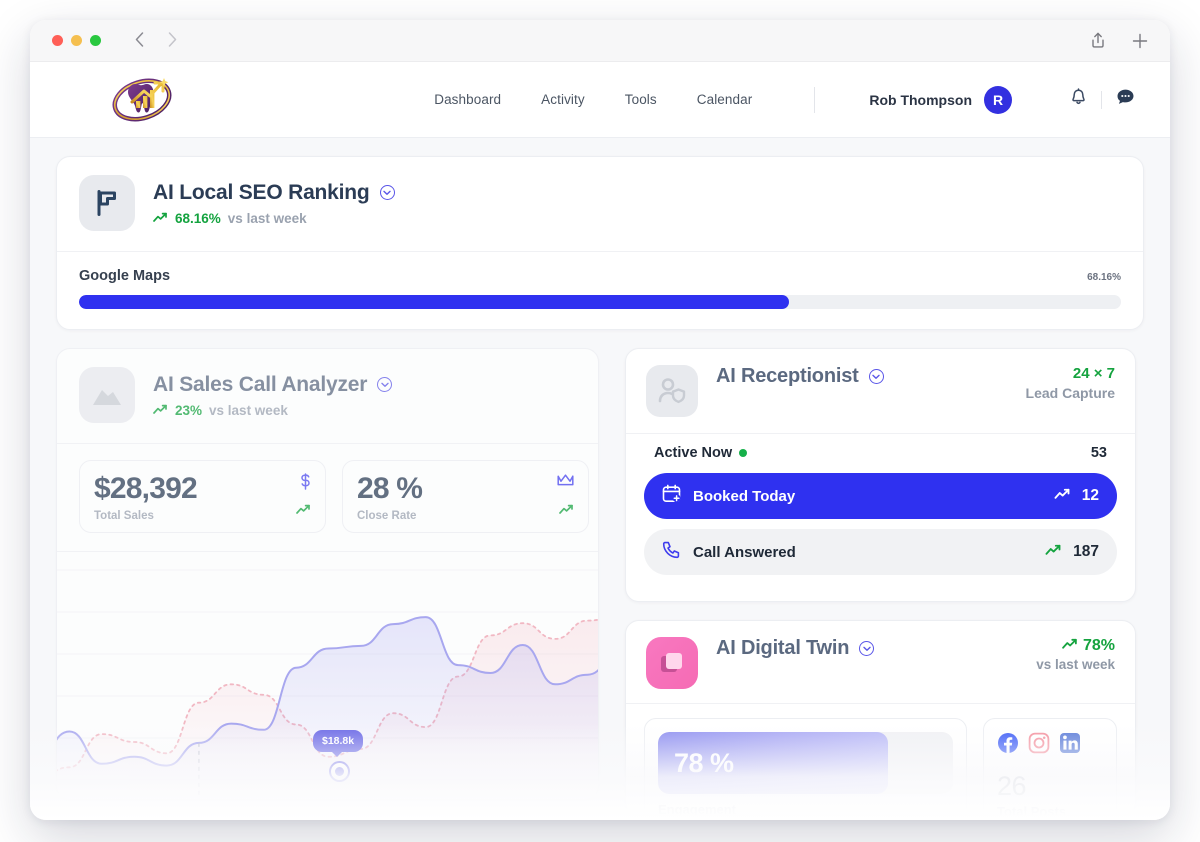 The width and height of the screenshot is (1200, 842). Describe the element at coordinates (600, 290) in the screenshot. I see `google-maps-progress: Google Maps 68.16%` at that location.